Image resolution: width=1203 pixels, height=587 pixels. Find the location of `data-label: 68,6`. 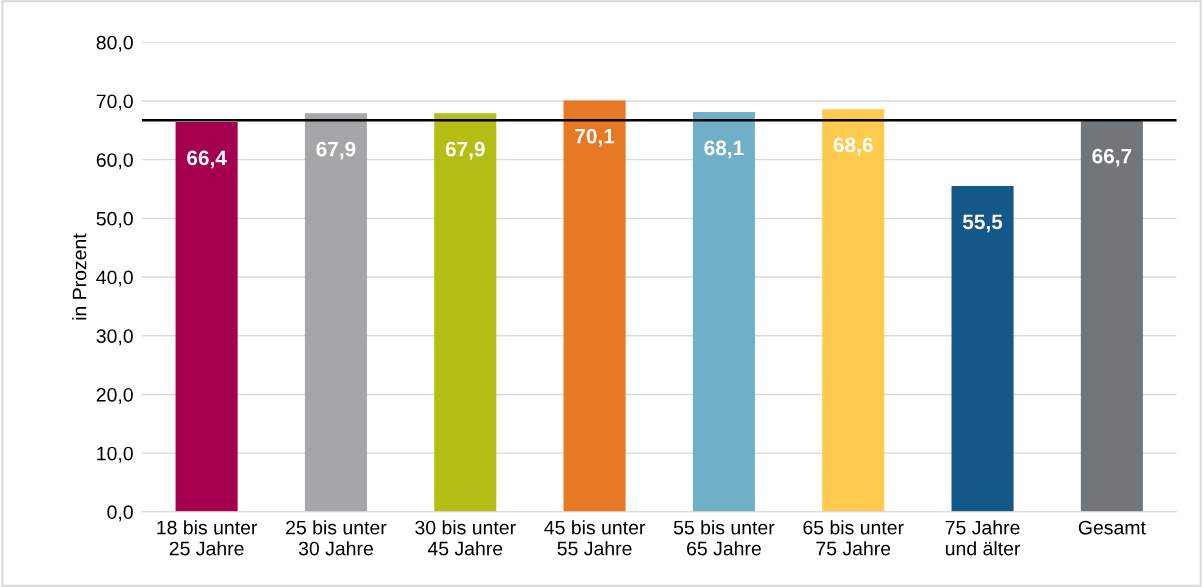

data-label: 68,6 is located at coordinates (853, 146).